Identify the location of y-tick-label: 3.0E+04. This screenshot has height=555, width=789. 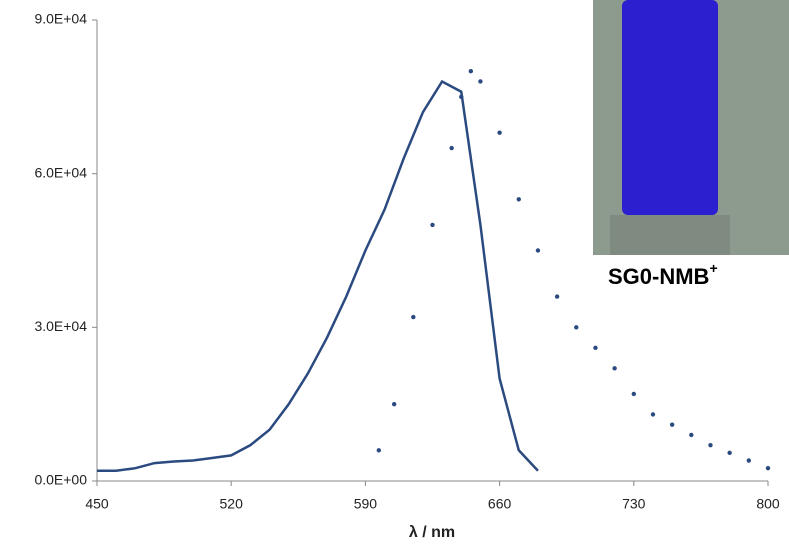
(60, 326).